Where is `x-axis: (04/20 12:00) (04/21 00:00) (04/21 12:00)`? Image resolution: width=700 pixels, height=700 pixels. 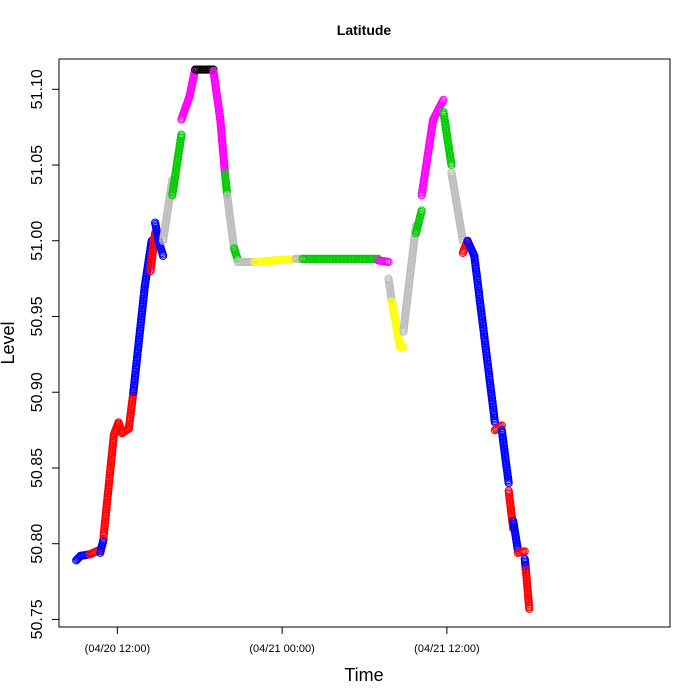
x-axis: (04/20 12:00) (04/21 00:00) (04/21 12:00) is located at coordinates (282, 641).